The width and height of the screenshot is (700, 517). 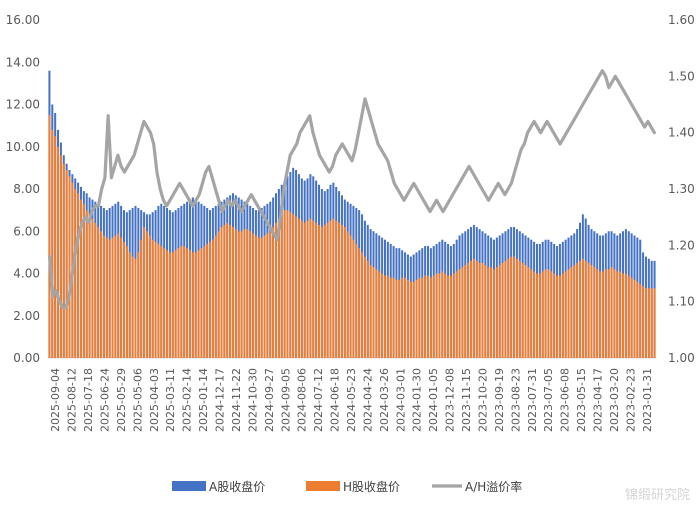 What do you see at coordinates (515, 400) in the screenshot?
I see `x-tick-label: 2023-08-23` at bounding box center [515, 400].